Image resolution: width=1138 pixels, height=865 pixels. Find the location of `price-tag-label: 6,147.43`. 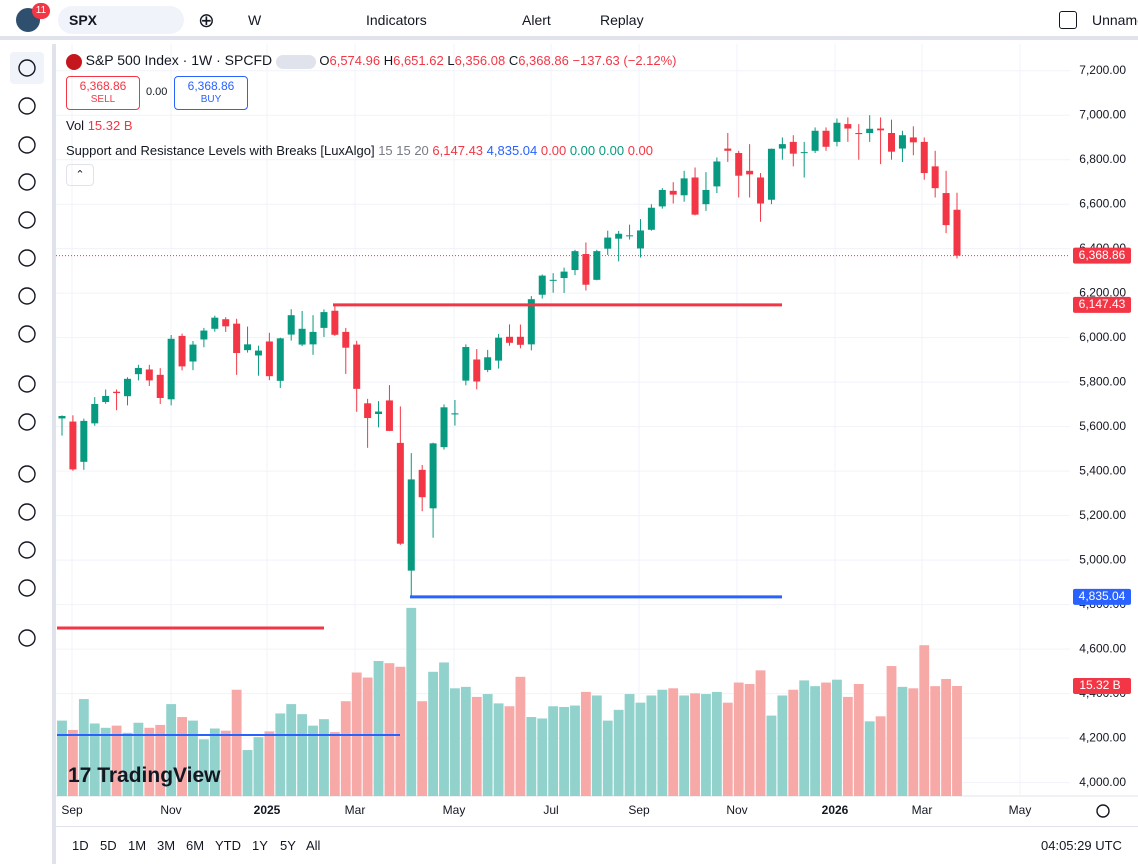

price-tag-label: 6,147.43 is located at coordinates (1102, 304).